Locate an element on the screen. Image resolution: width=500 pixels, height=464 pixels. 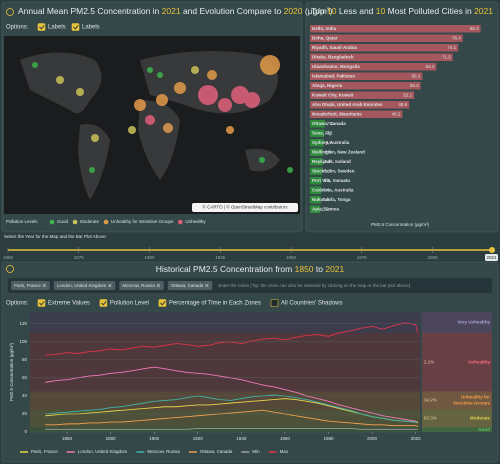
title-part: Less and is located at coordinates (356, 11).